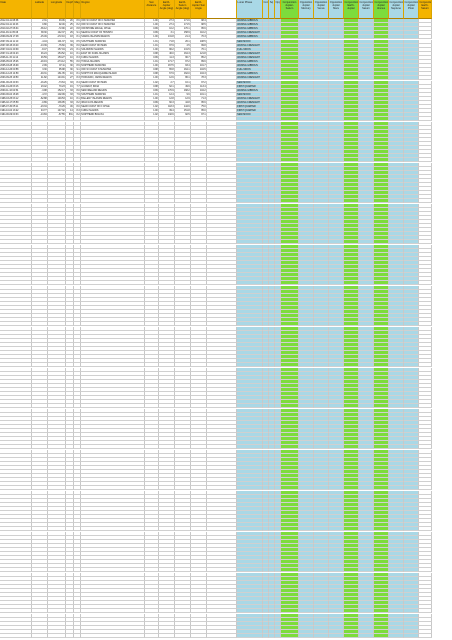 This screenshot has width=452, height=640. I want to click on column-header-8: Earth-Saturn Angle (deg), so click(183, 9).